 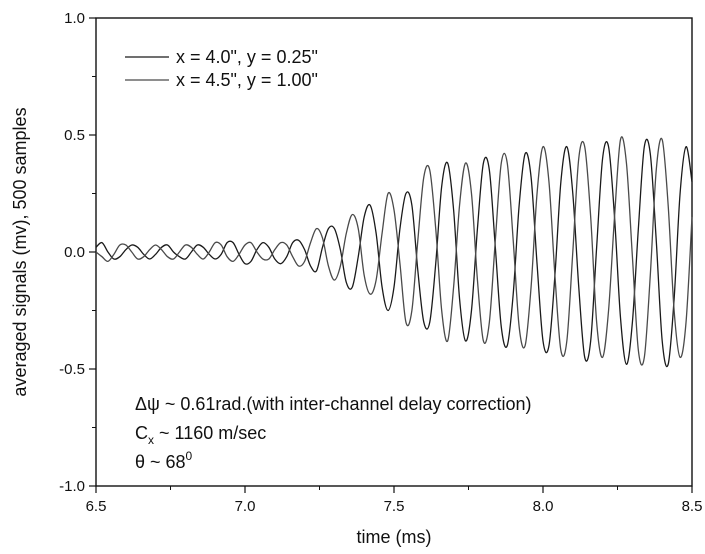 I want to click on x-tick-label: 8.5, so click(x=692, y=506).